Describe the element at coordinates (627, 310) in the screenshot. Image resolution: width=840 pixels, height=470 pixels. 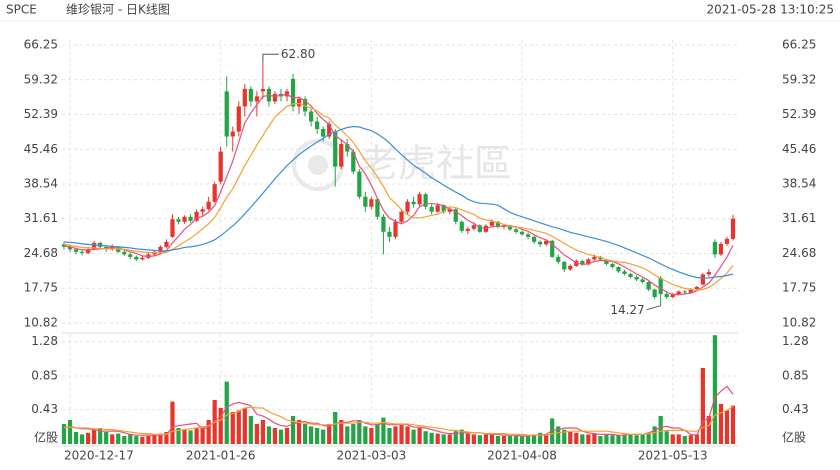
I see `min-label: 14.27` at that location.